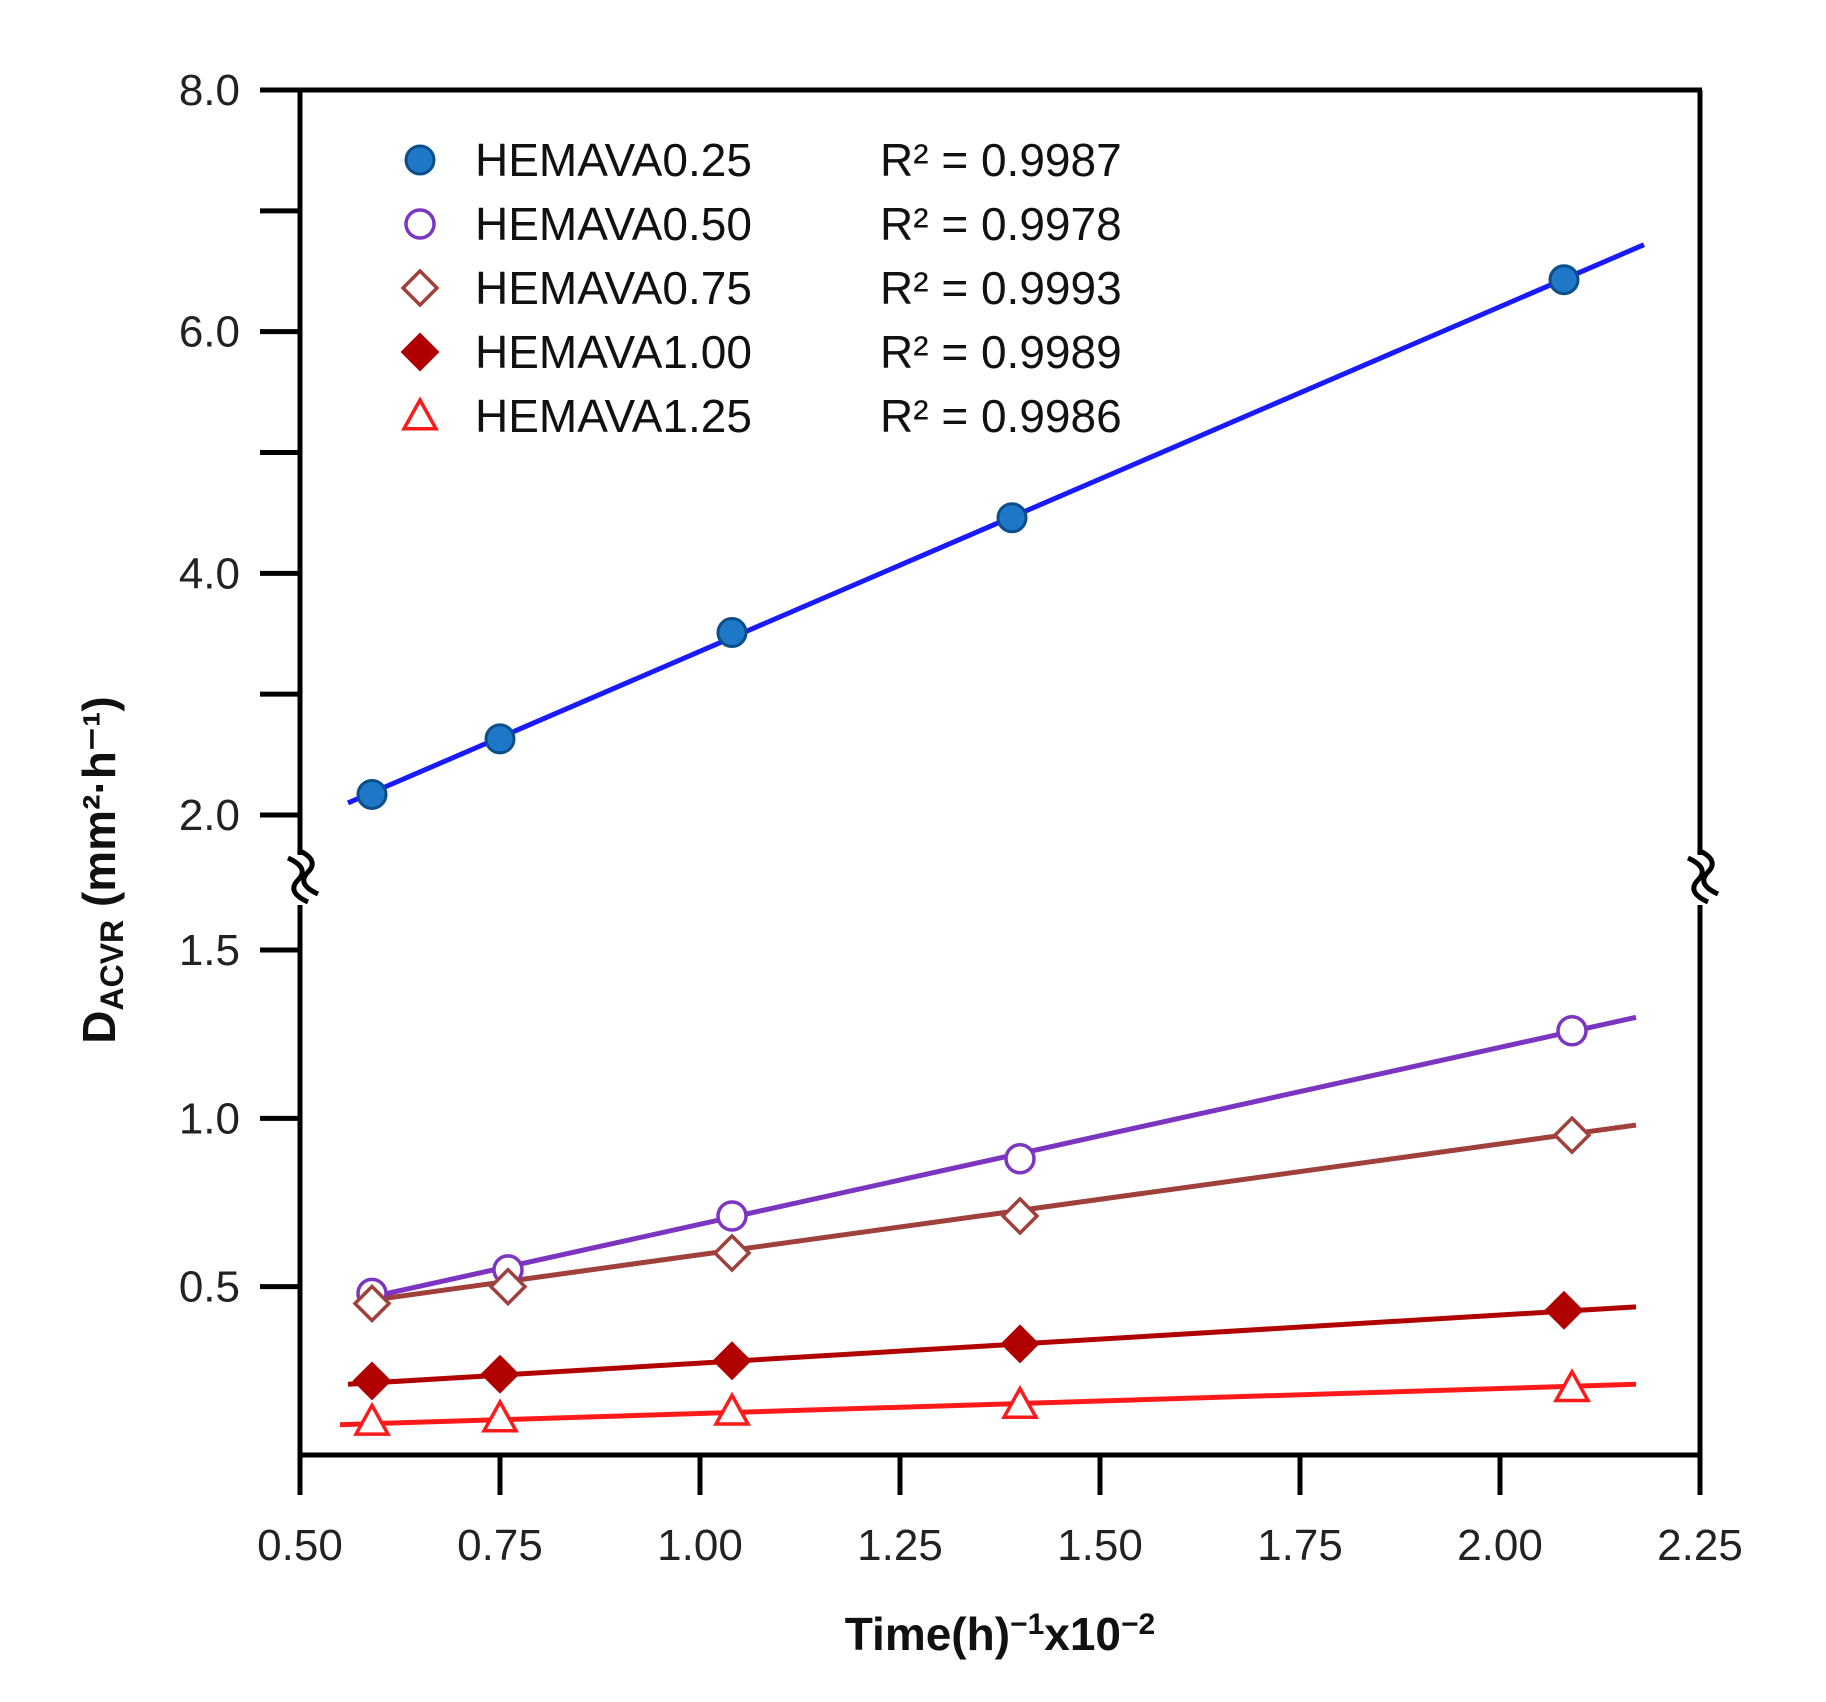 This screenshot has height=1702, width=1826. Describe the element at coordinates (613, 352) in the screenshot. I see `legend-label: HEMAVA1.00` at that location.